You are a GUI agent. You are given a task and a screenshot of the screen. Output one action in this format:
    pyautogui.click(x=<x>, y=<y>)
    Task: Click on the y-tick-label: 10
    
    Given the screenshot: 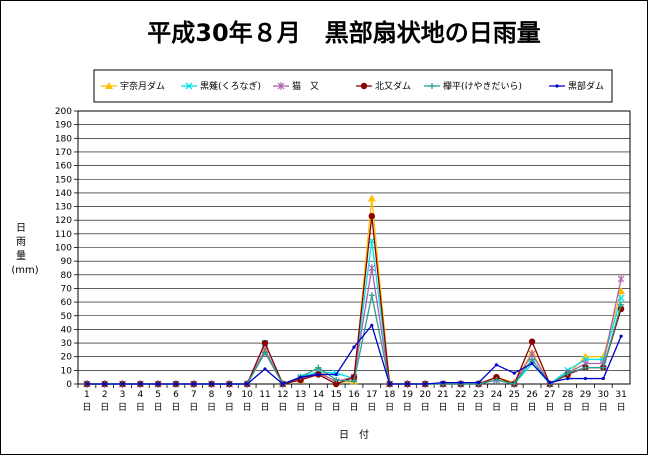 What is the action you would take?
    pyautogui.click(x=67, y=371)
    